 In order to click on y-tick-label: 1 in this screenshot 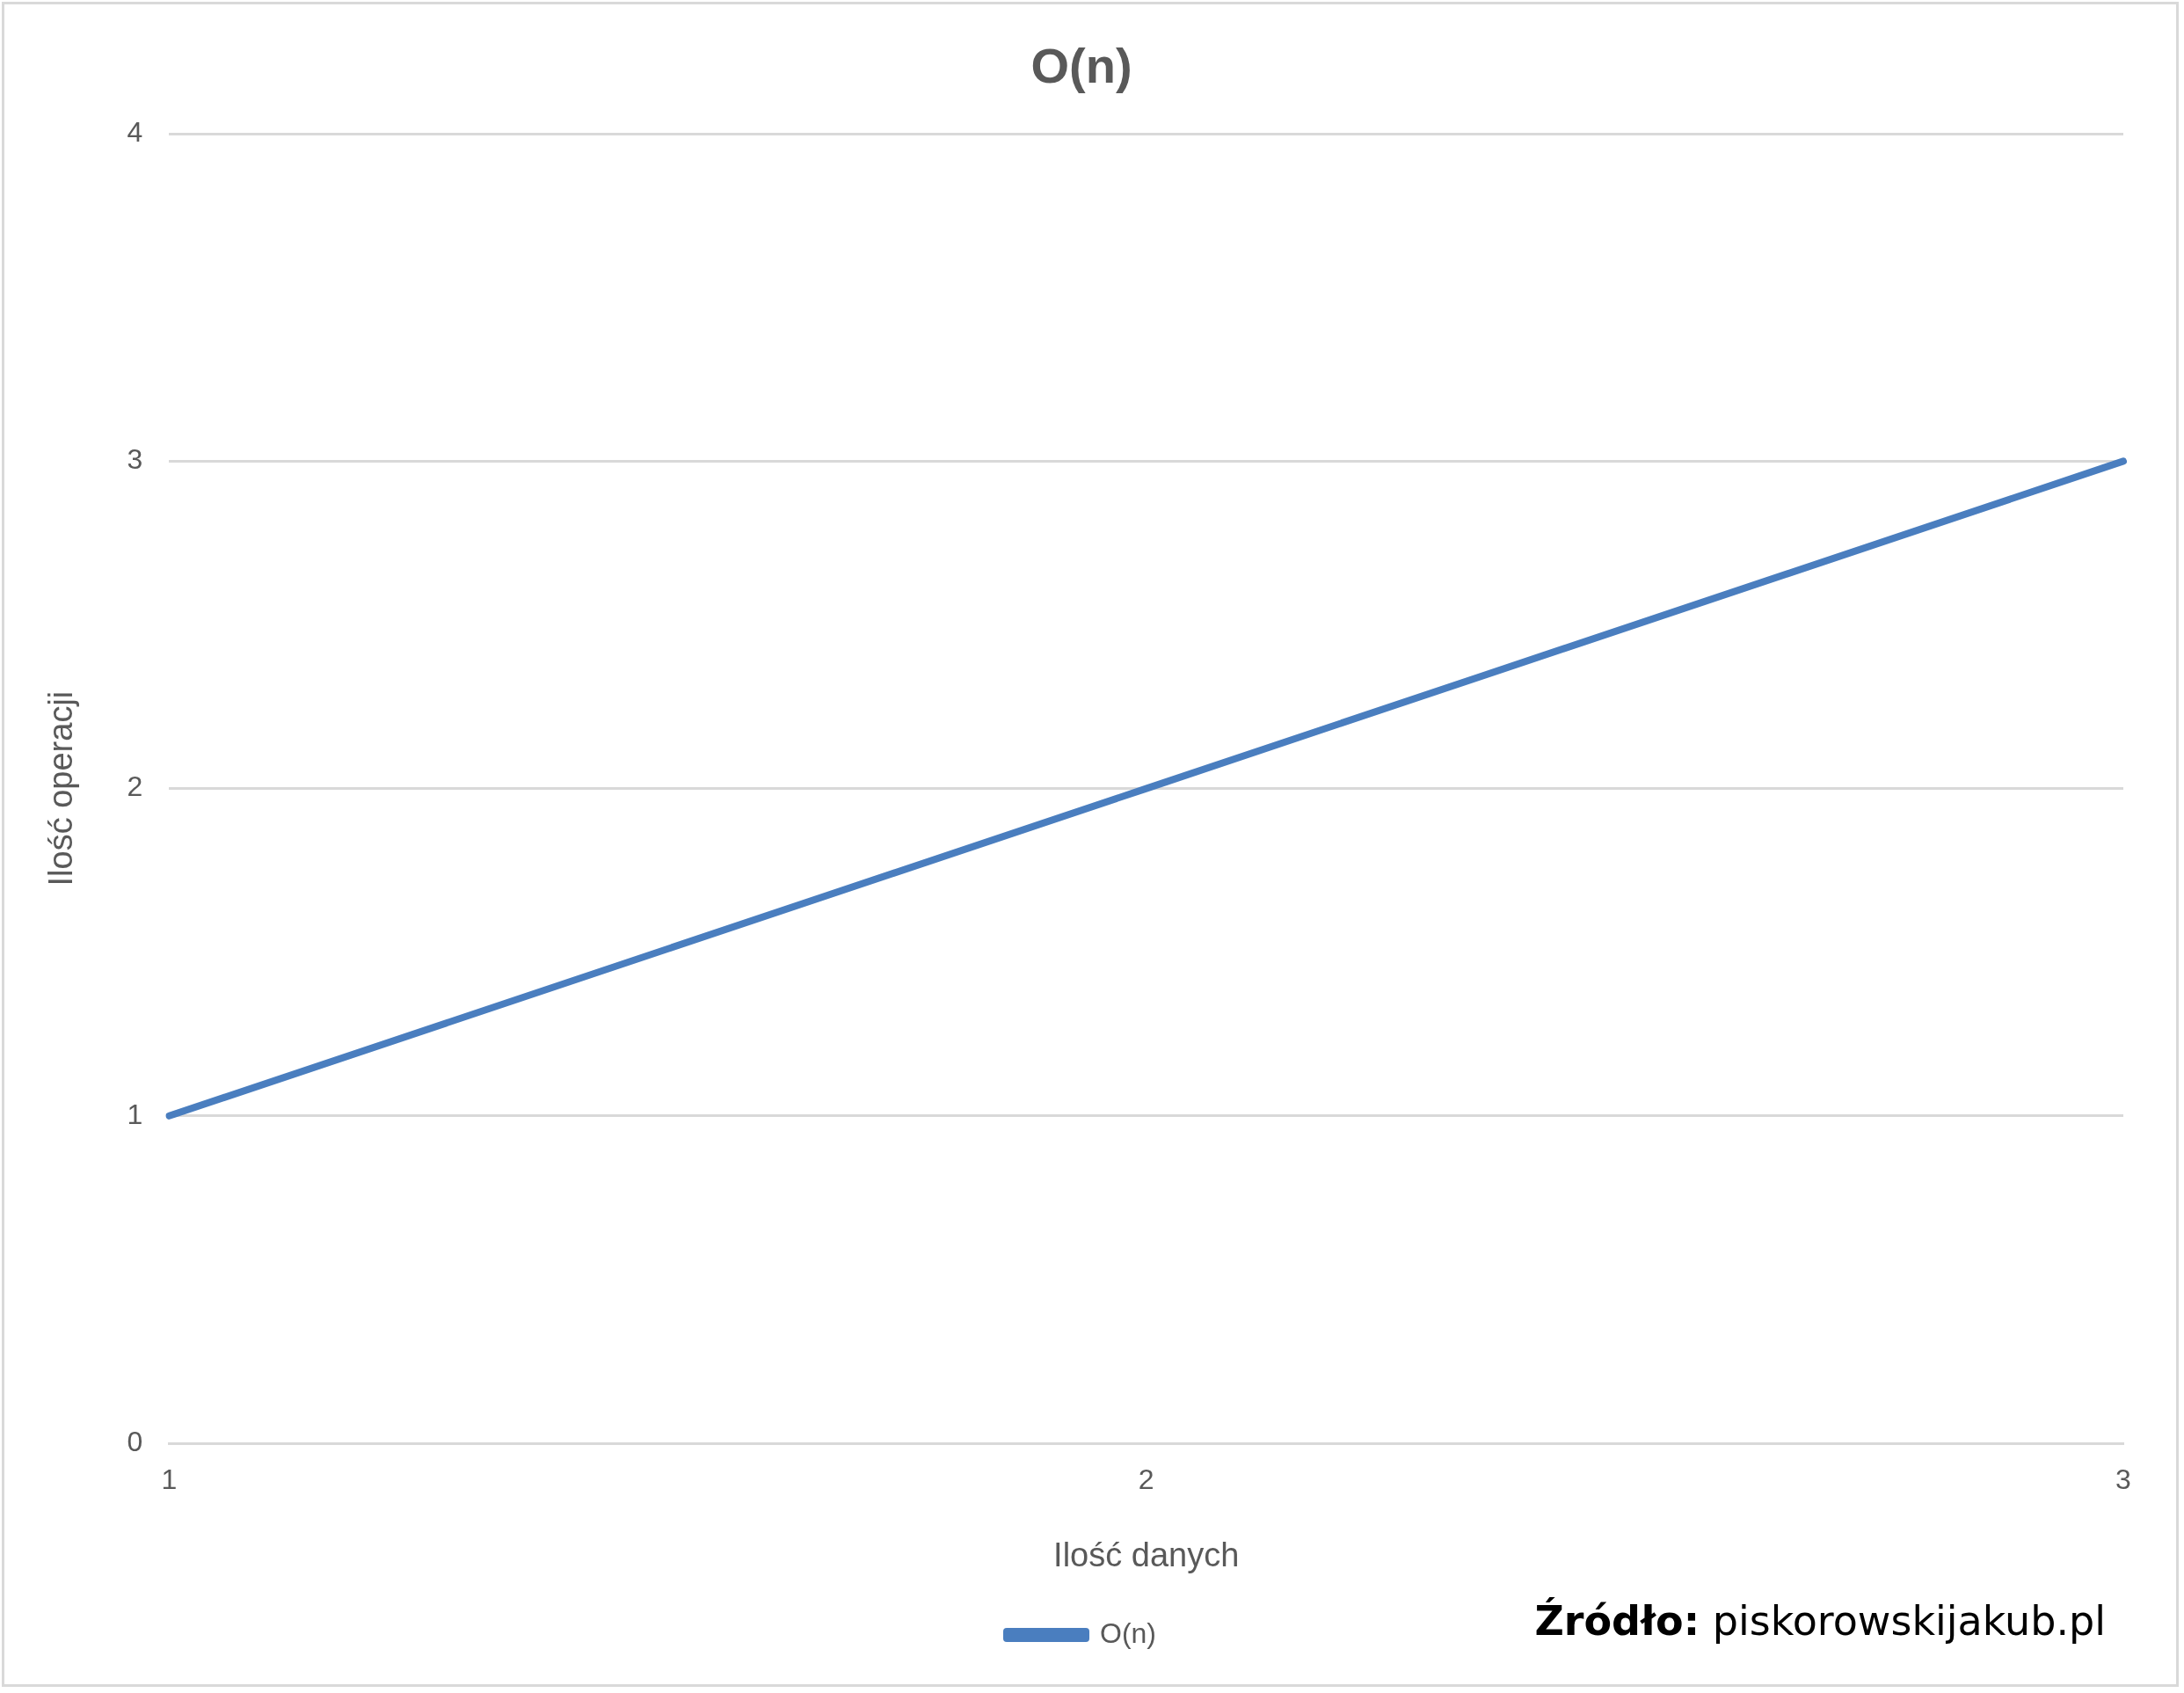, I will do `click(135, 1114)`.